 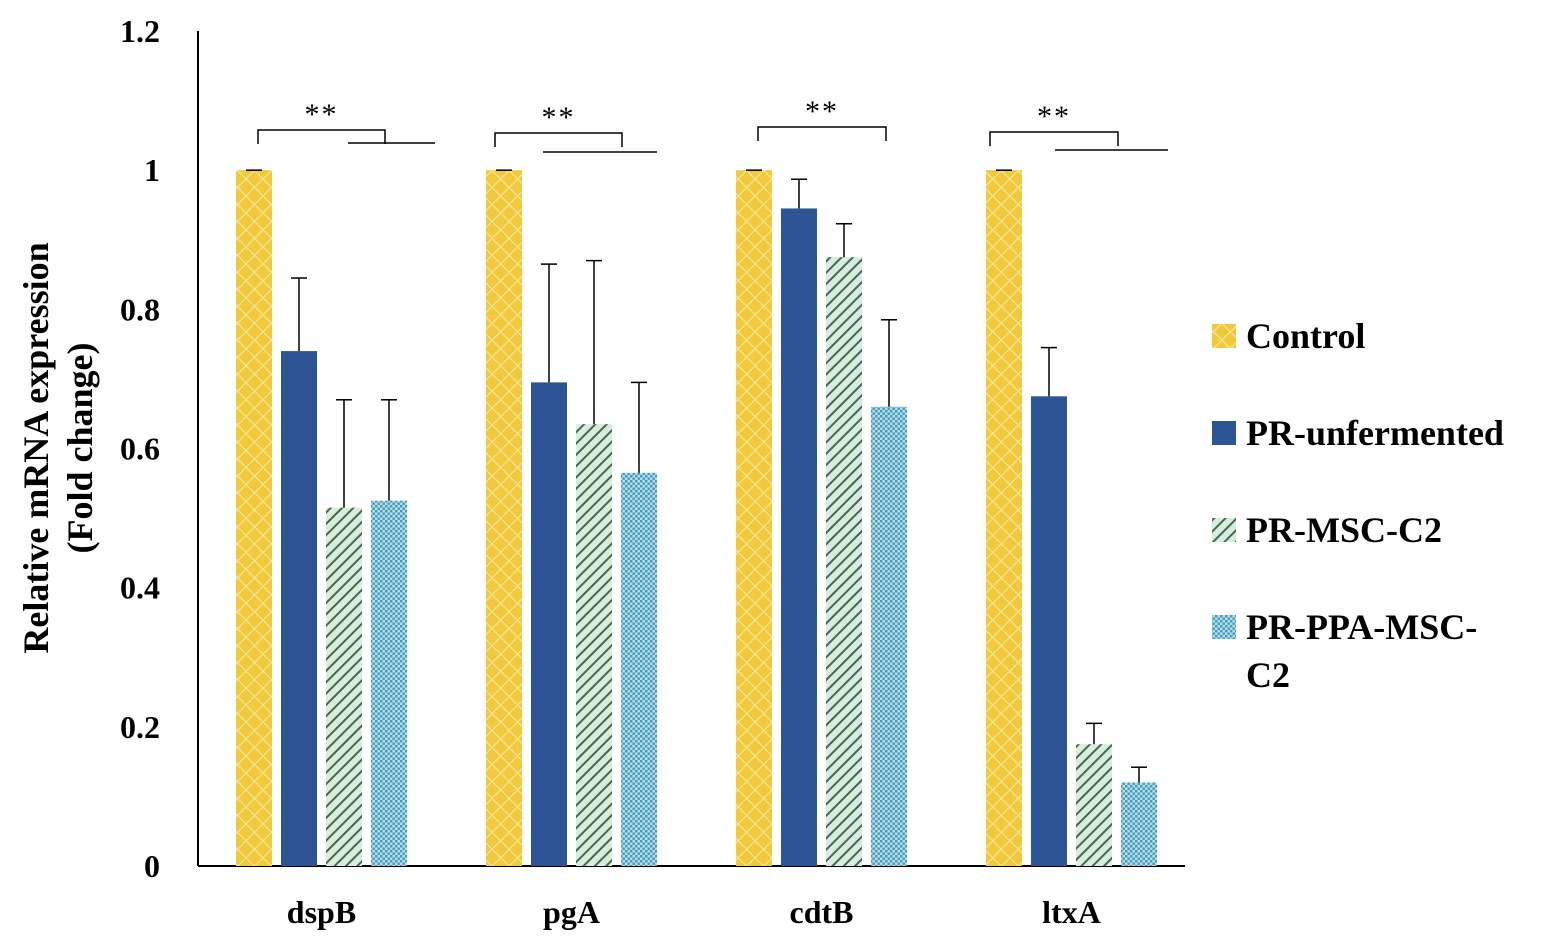 What do you see at coordinates (1071, 912) in the screenshot?
I see `x-tick-label: ltxA` at bounding box center [1071, 912].